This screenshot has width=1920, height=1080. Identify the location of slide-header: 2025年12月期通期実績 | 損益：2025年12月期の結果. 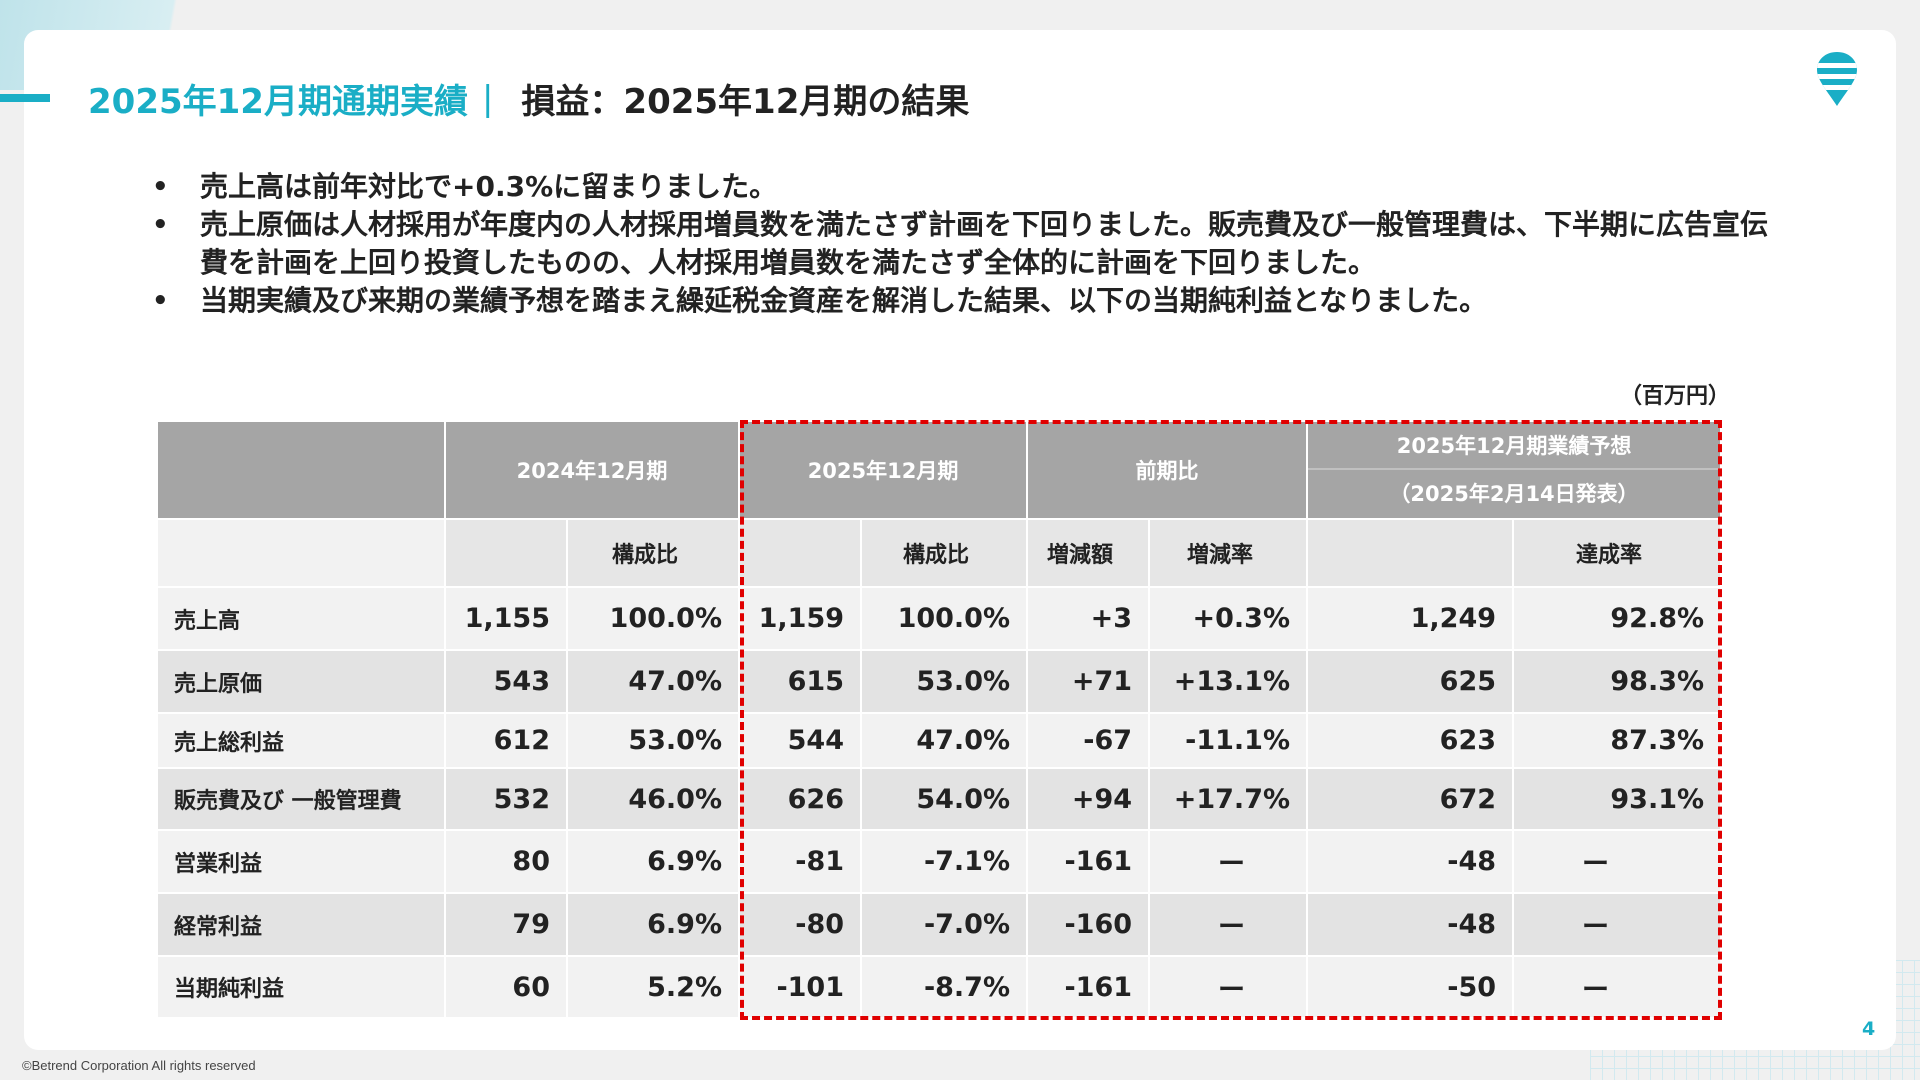
(528, 98).